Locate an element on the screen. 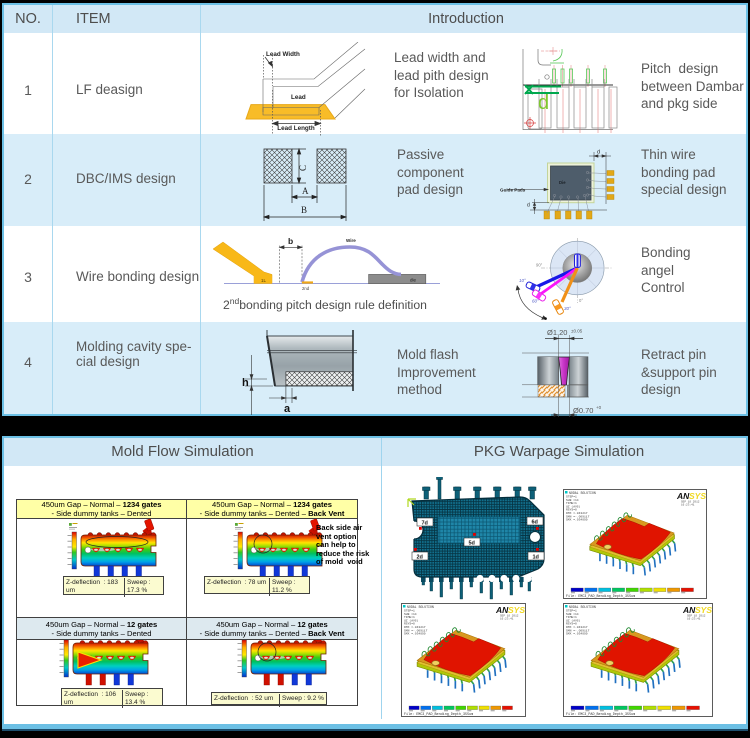 The image size is (750, 738). svg-text: 7d is located at coordinates (425, 523).